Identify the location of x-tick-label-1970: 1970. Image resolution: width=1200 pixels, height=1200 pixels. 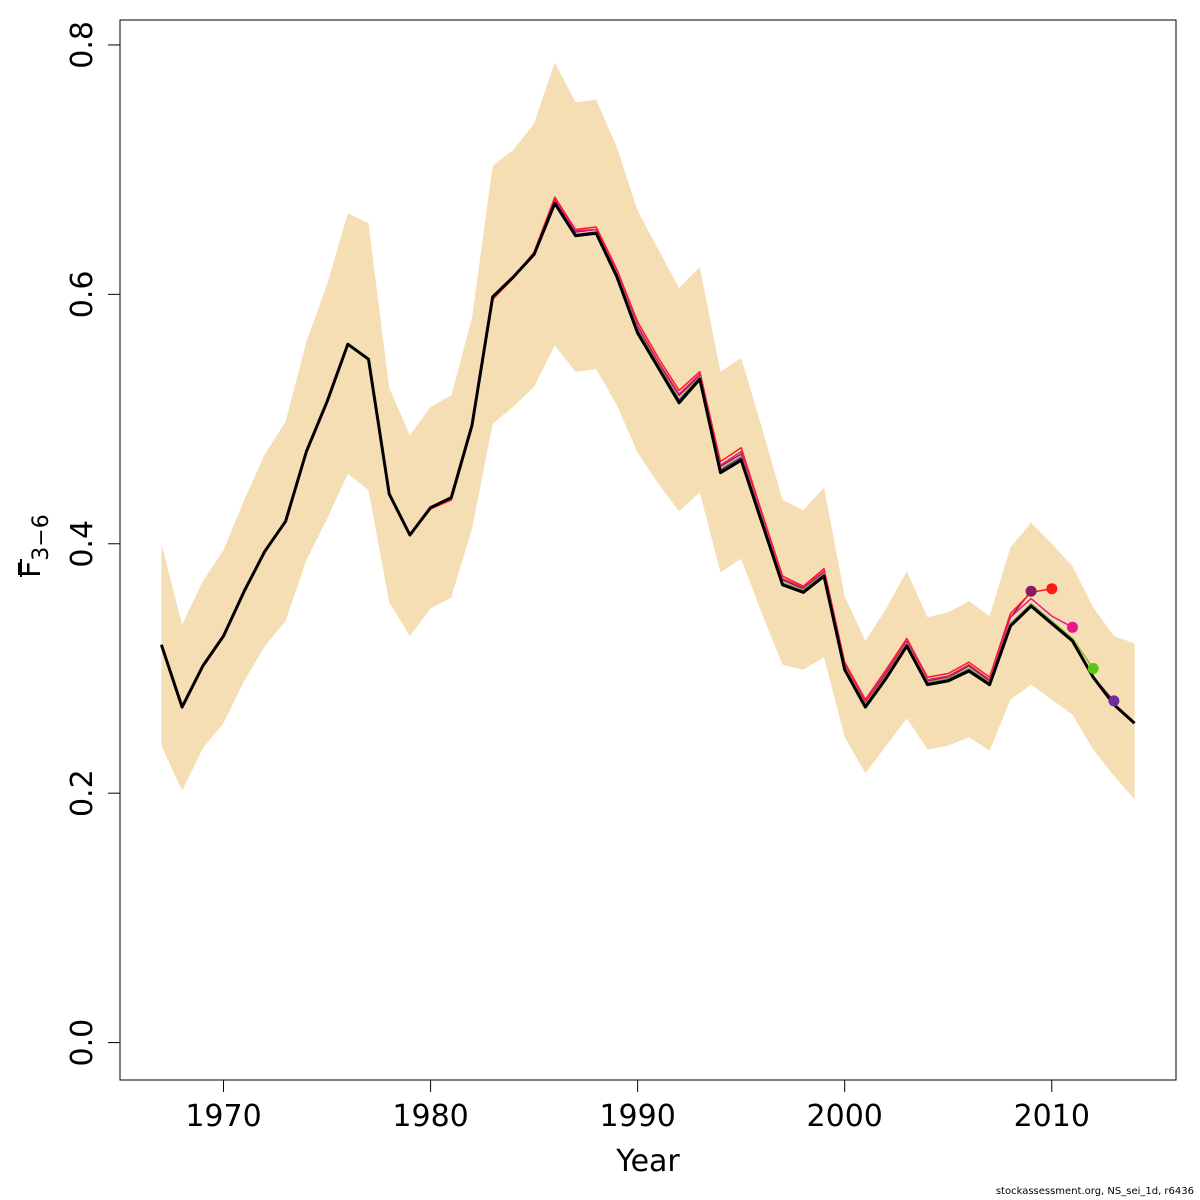
(223, 1116).